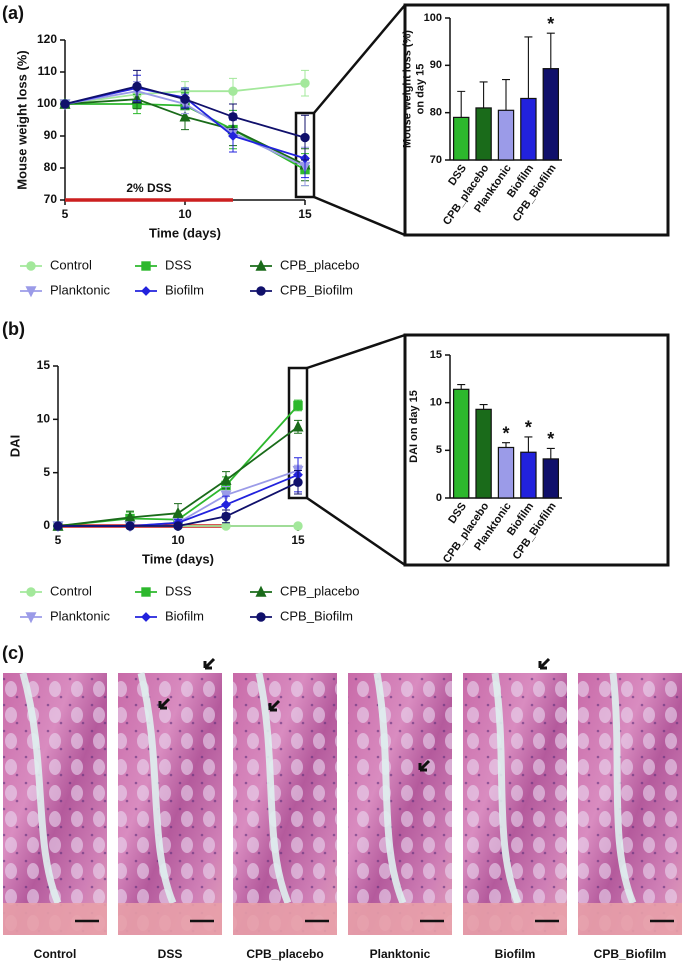  What do you see at coordinates (305, 214) in the screenshot?
I see `x-tick-label: 15` at bounding box center [305, 214].